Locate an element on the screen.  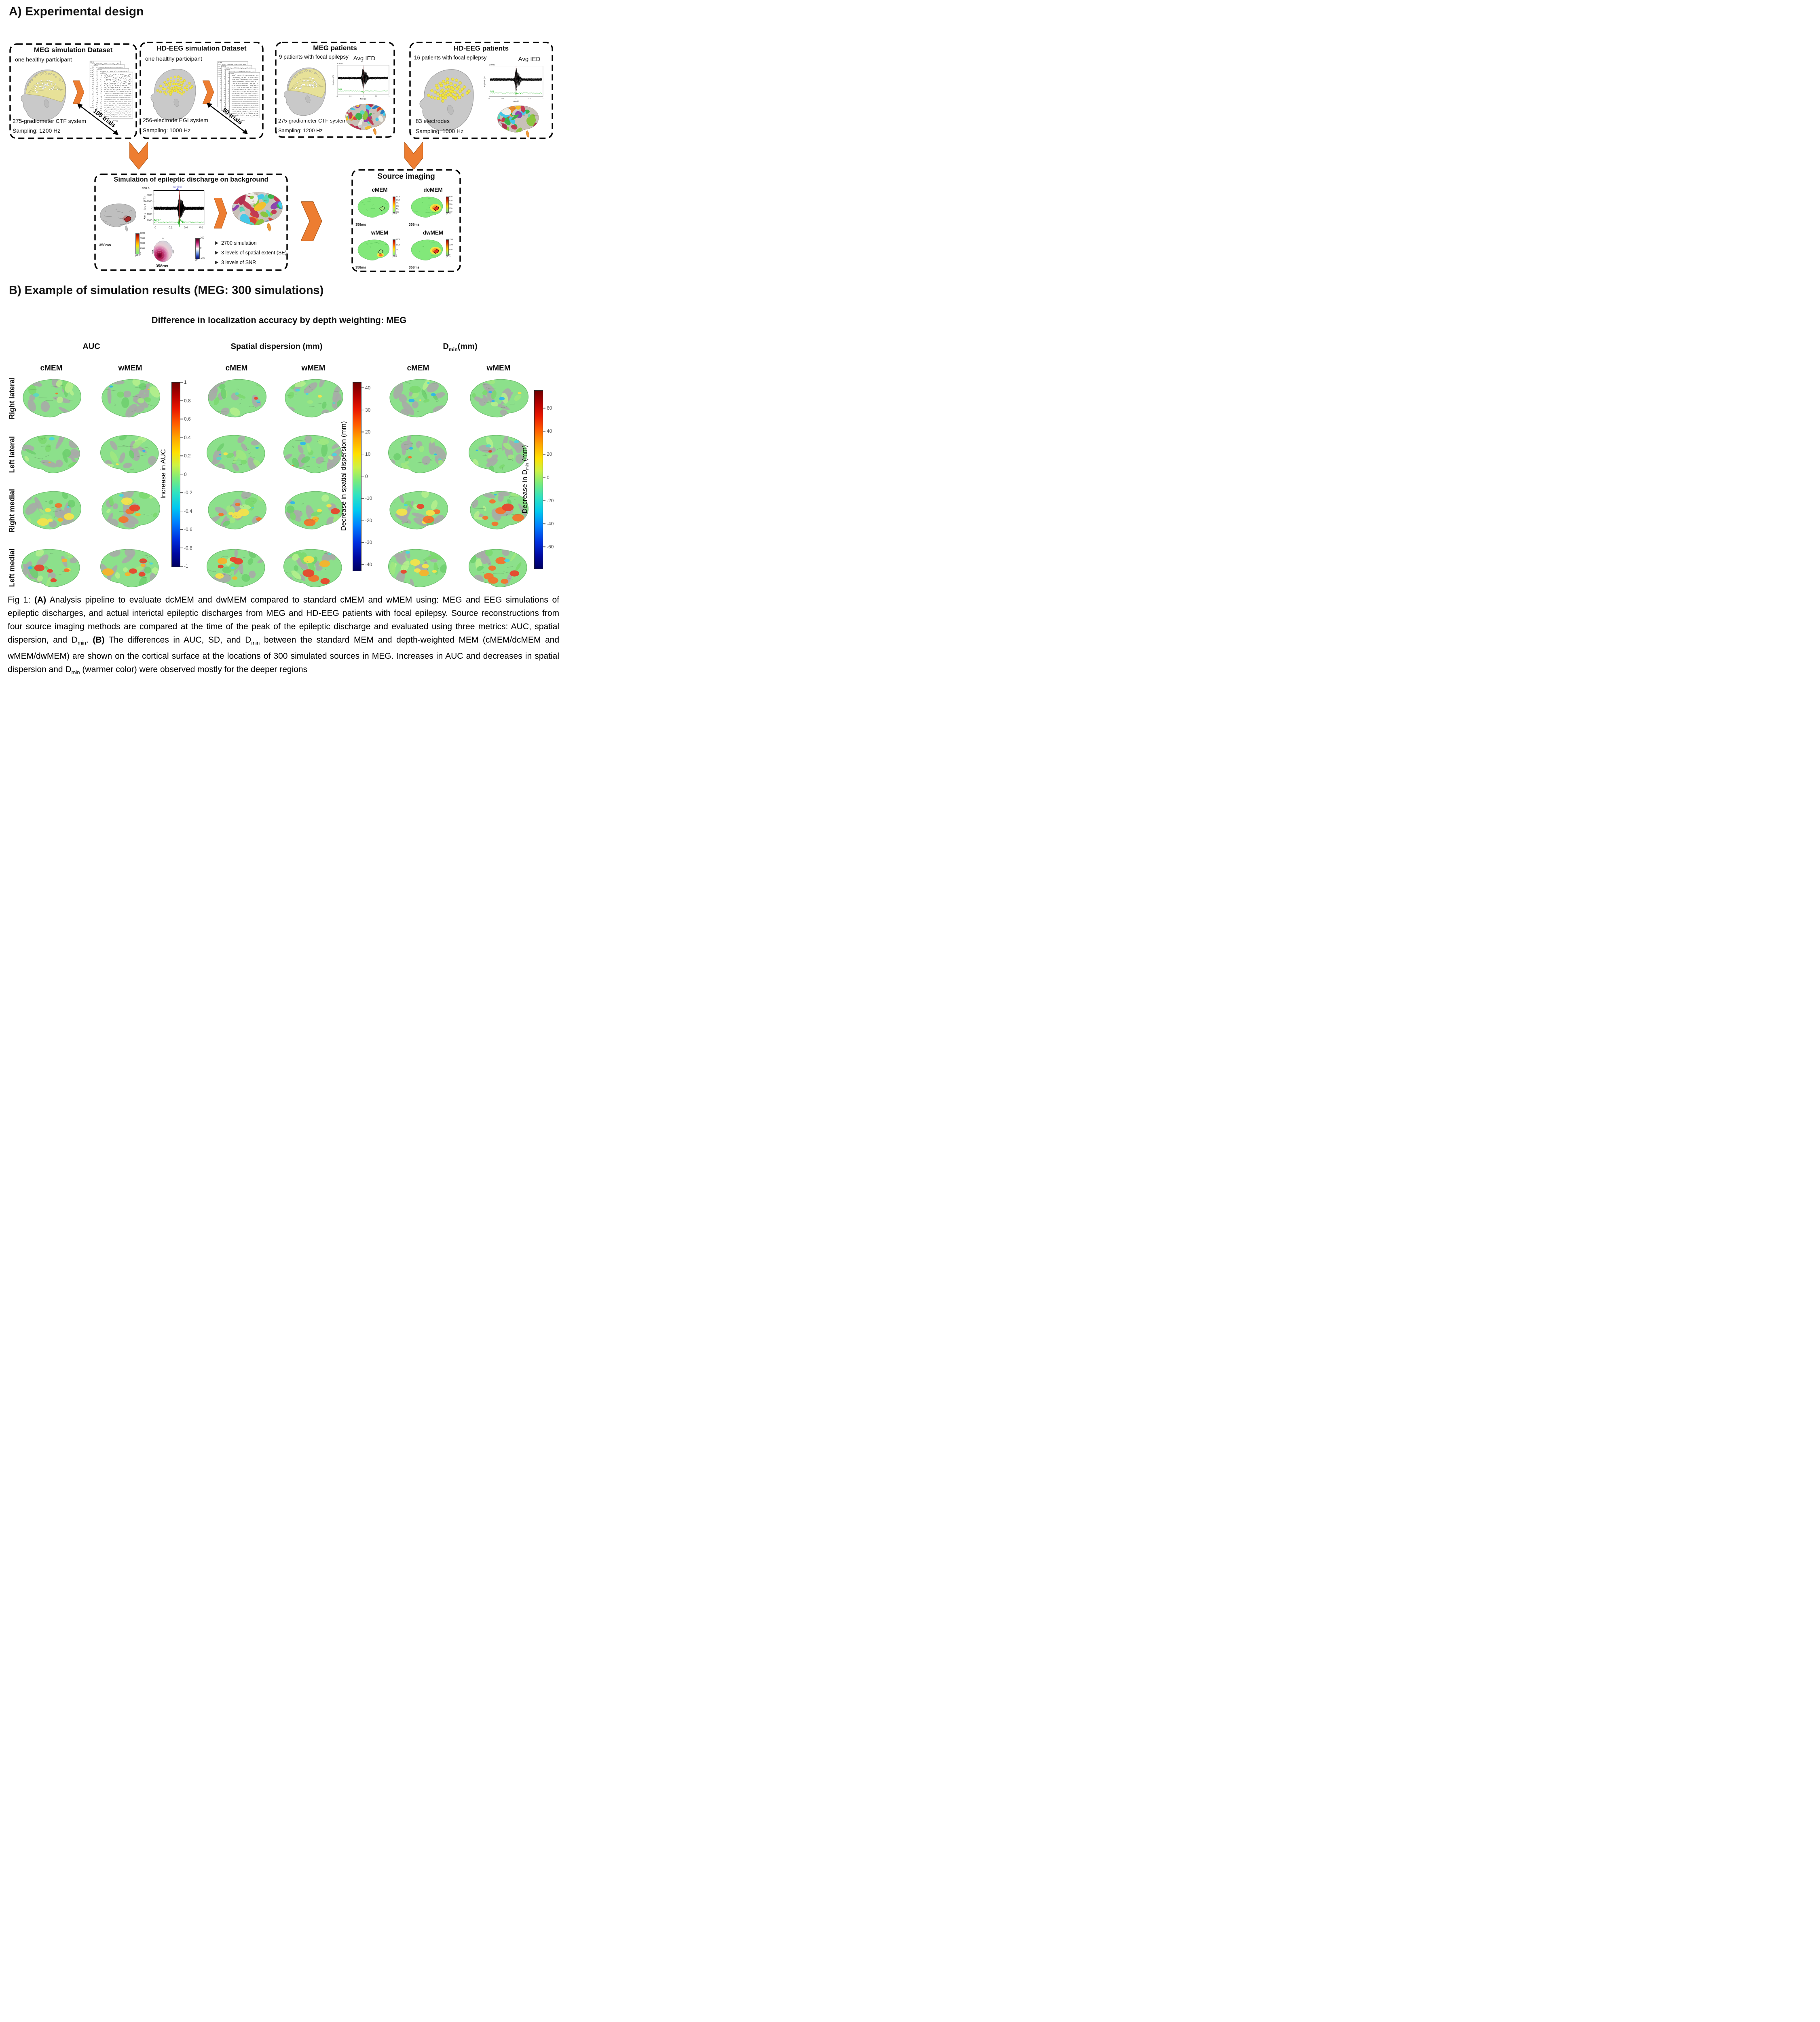
source-map is located at coordinates (426, 207).